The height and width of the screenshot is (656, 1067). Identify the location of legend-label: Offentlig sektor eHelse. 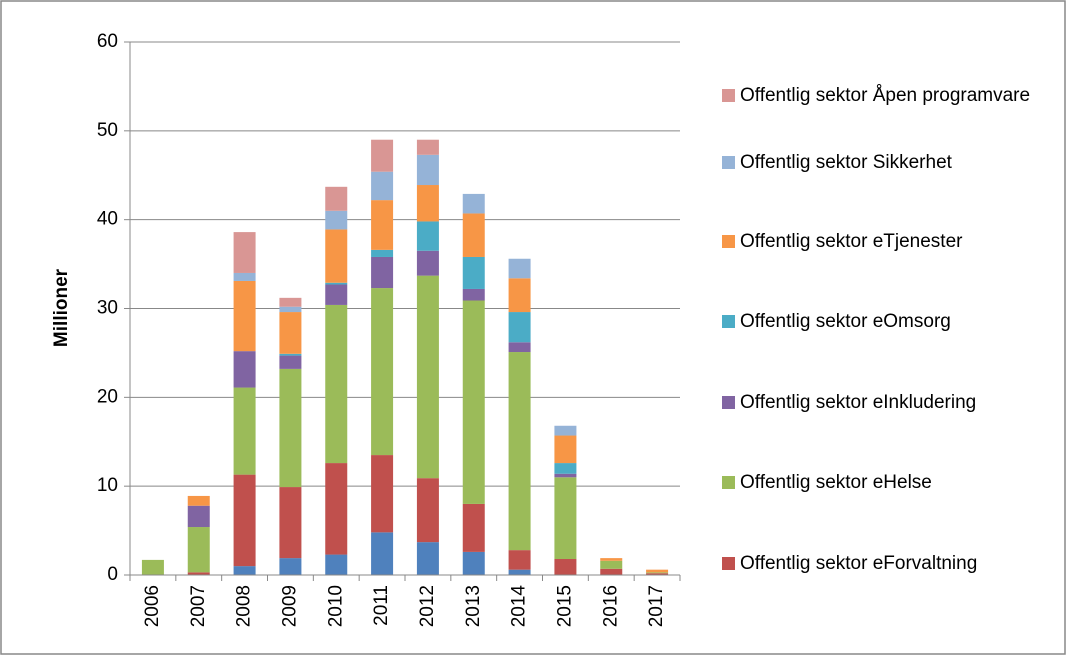
(836, 482).